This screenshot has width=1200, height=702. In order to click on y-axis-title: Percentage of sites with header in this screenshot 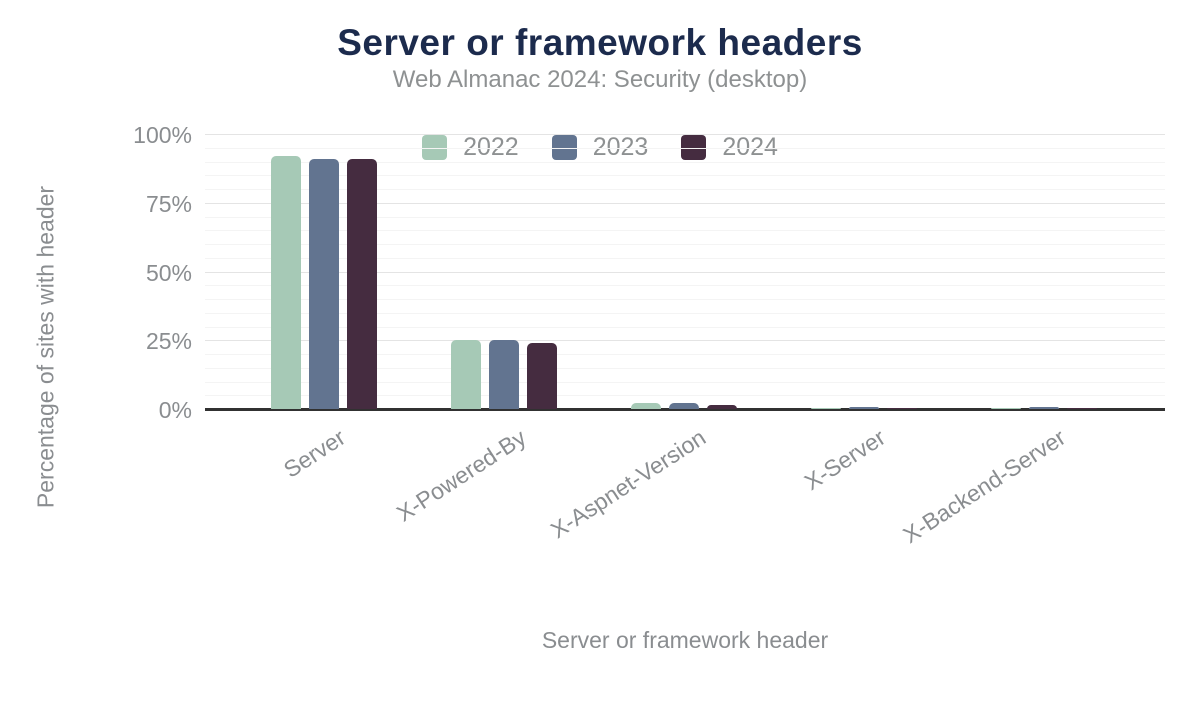, I will do `click(45, 347)`.